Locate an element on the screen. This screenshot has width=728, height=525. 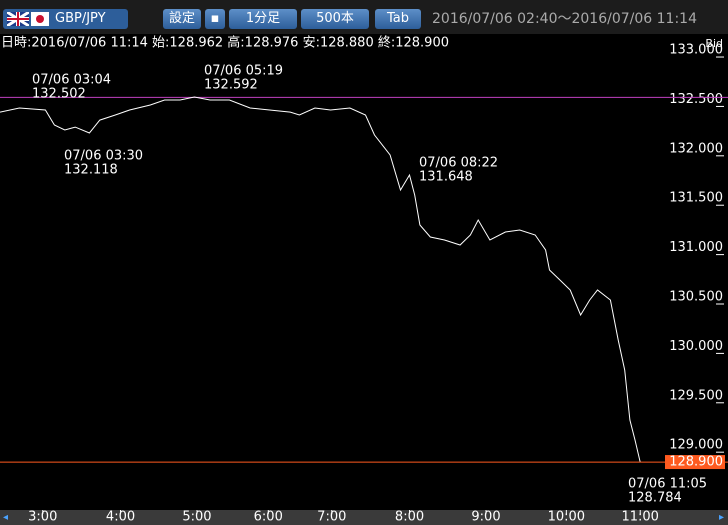
timeframe-button: 1分足 is located at coordinates (263, 19).